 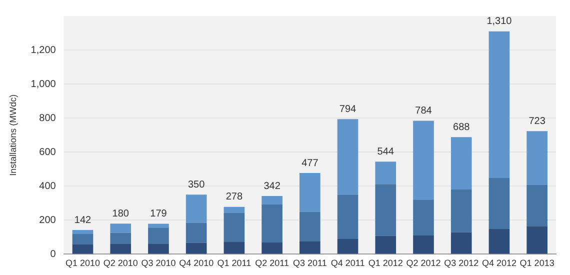 What do you see at coordinates (83, 220) in the screenshot?
I see `total-label: 142` at bounding box center [83, 220].